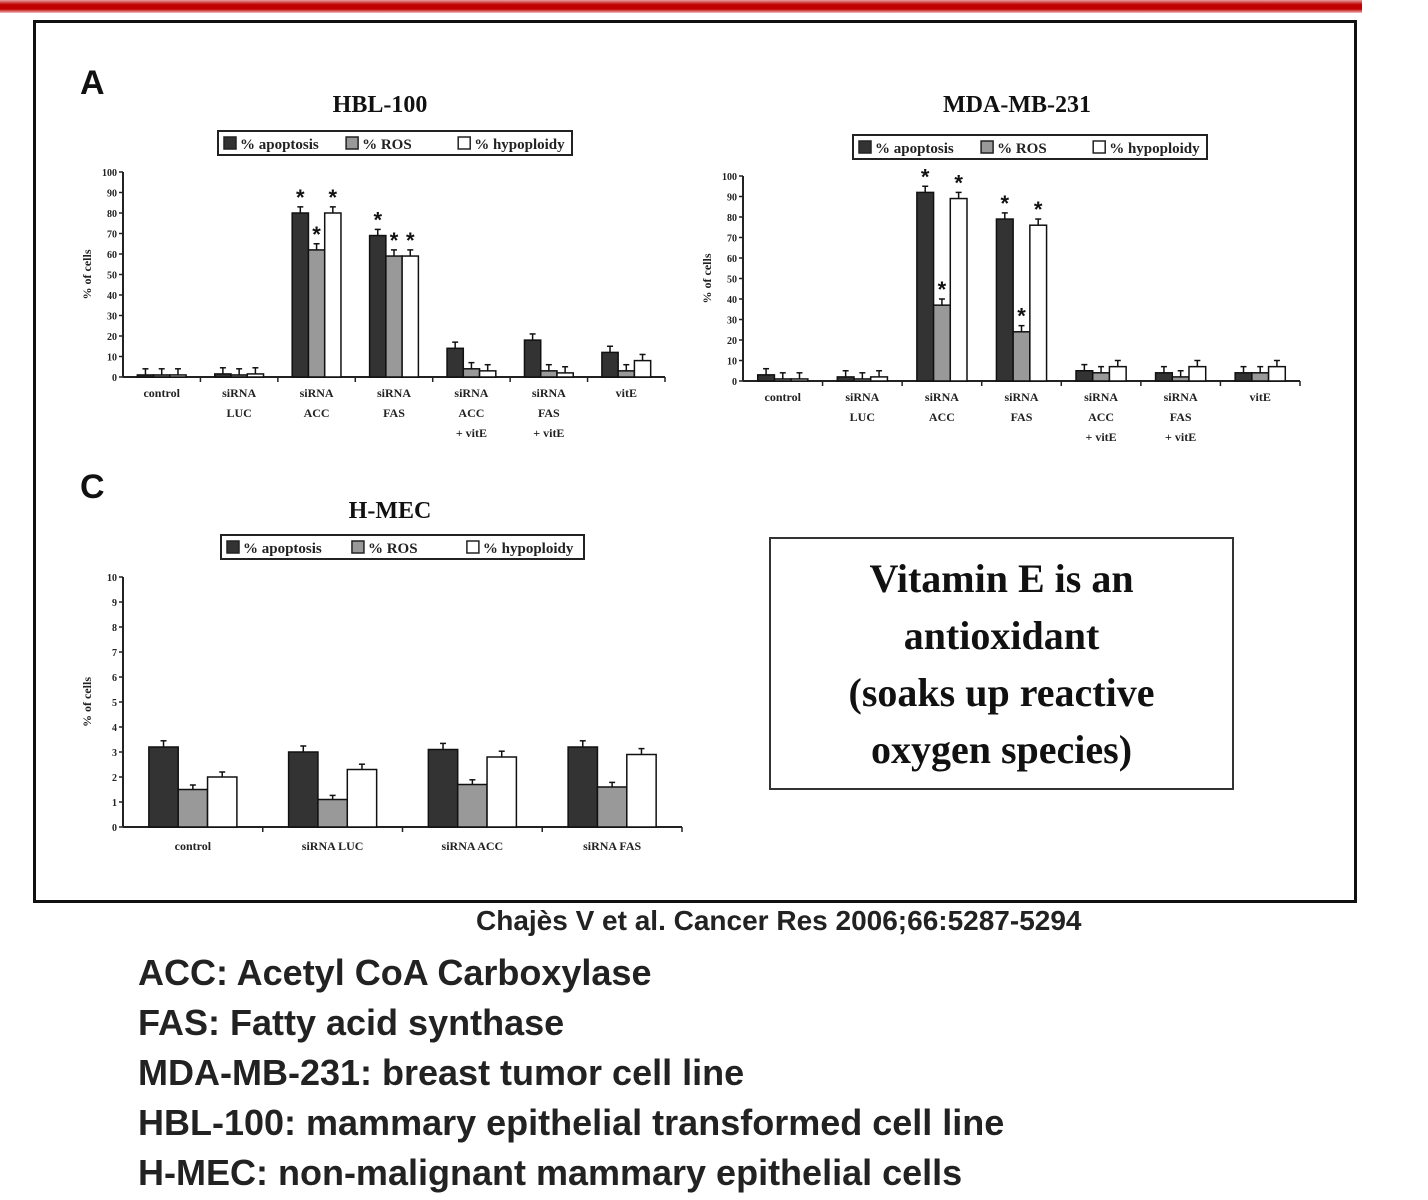 Image resolution: width=1428 pixels, height=1200 pixels. I want to click on x-tick-label: siRNA LUC, so click(333, 846).